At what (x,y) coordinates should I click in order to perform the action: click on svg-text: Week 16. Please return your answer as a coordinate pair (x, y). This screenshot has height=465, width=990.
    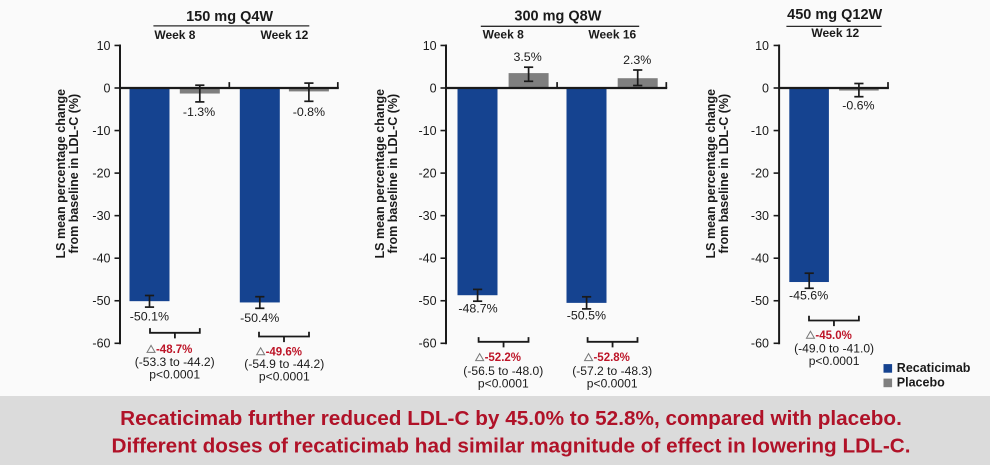
    Looking at the image, I should click on (612, 34).